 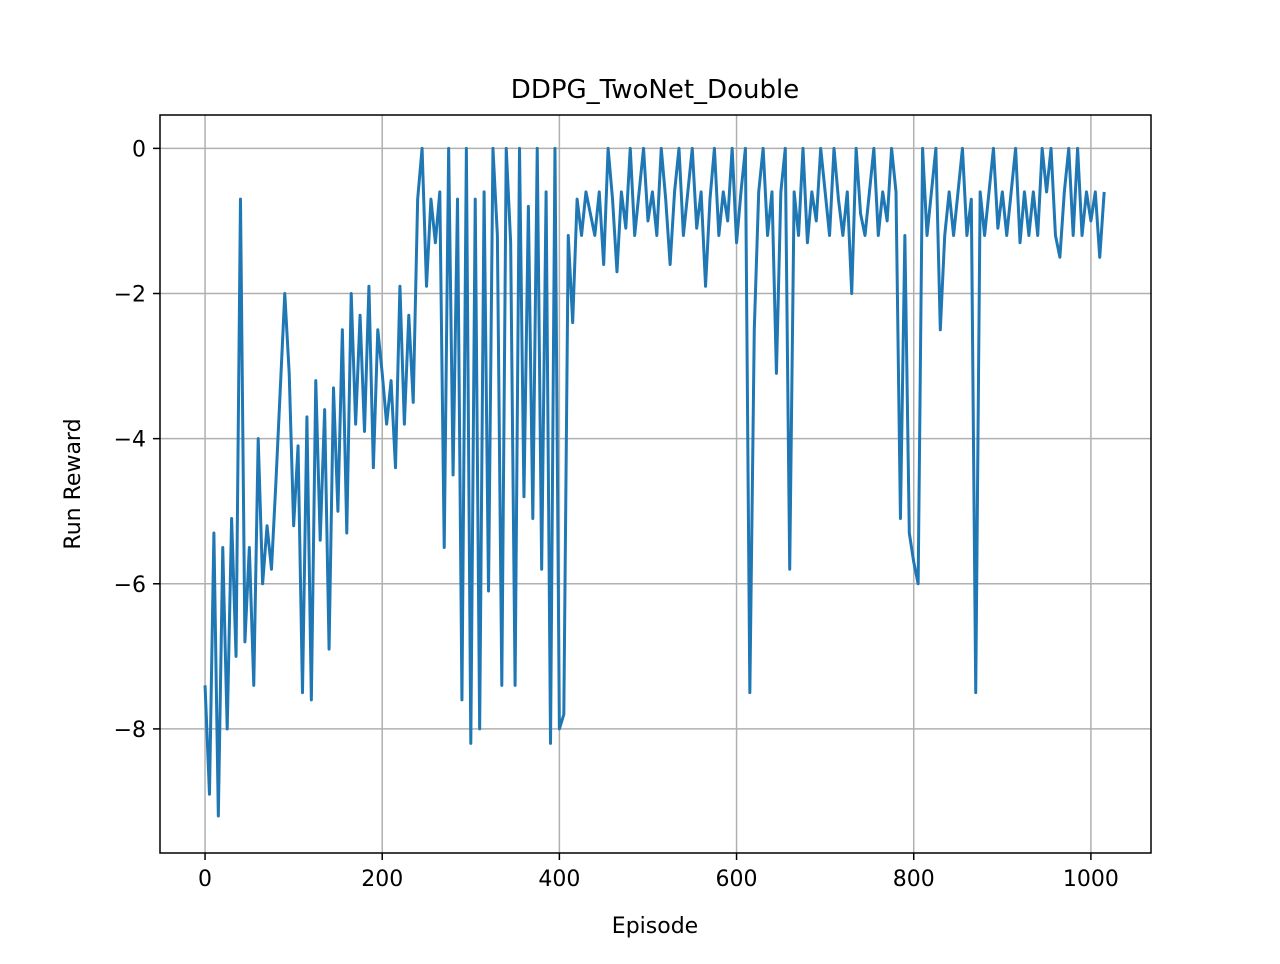 What do you see at coordinates (130, 295) in the screenshot?
I see `y-tick-label: −2` at bounding box center [130, 295].